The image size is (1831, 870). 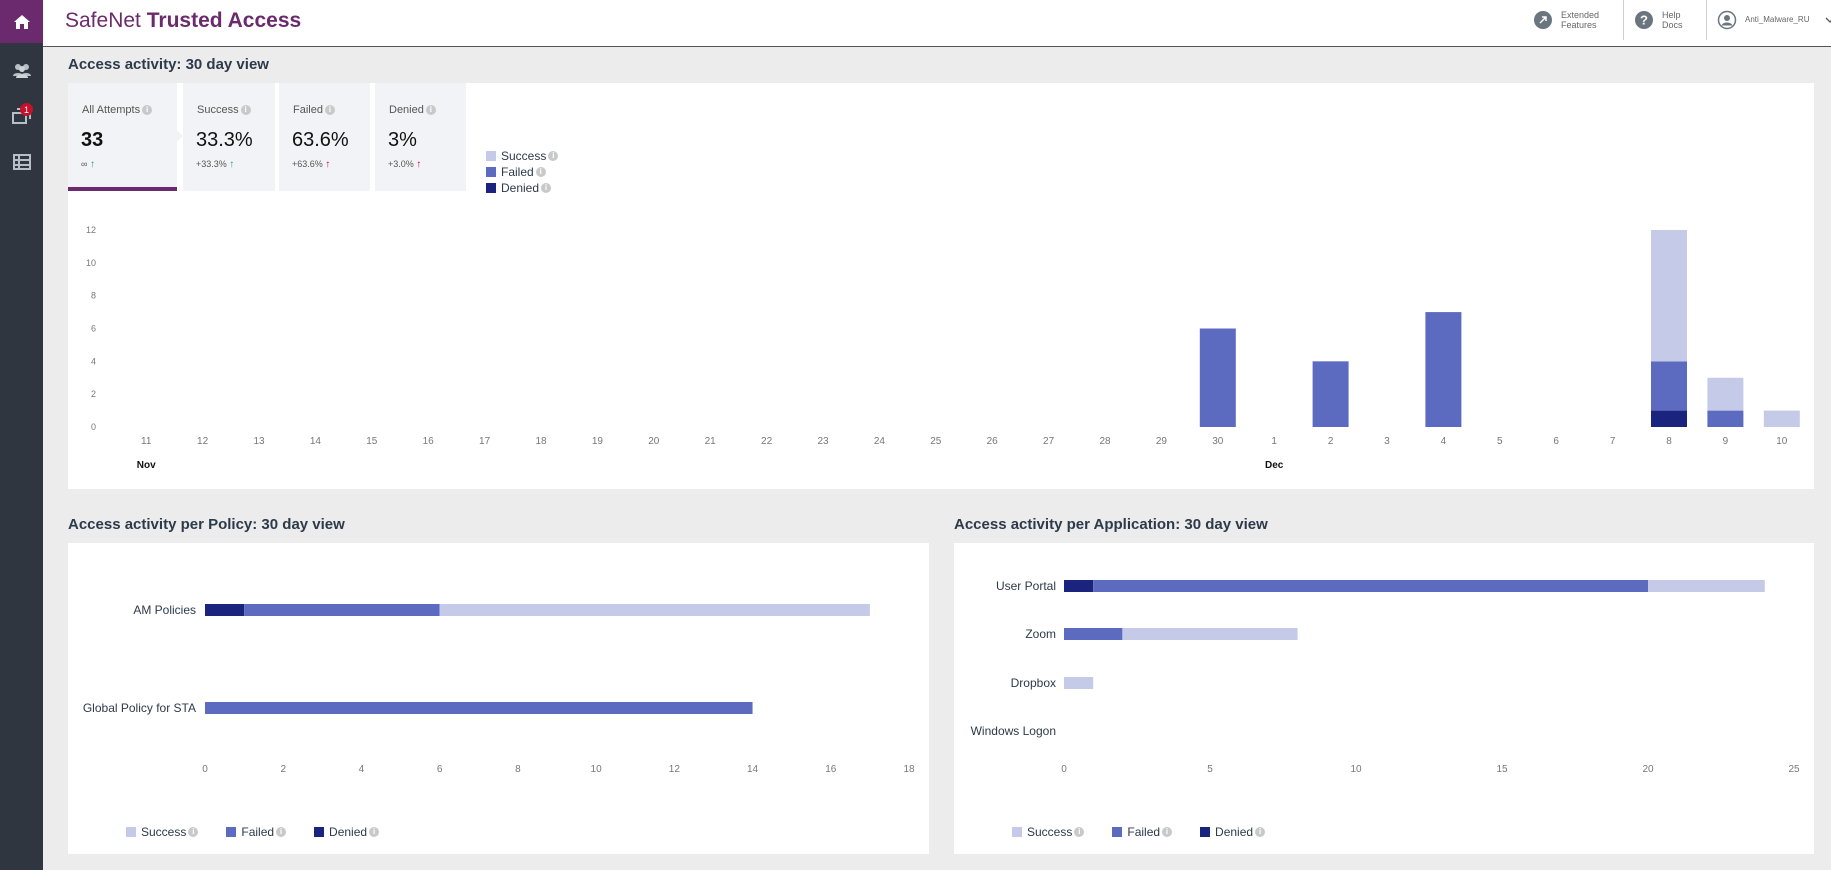 I want to click on user-menu-button: Anti_Malware_RU, so click(x=1774, y=20).